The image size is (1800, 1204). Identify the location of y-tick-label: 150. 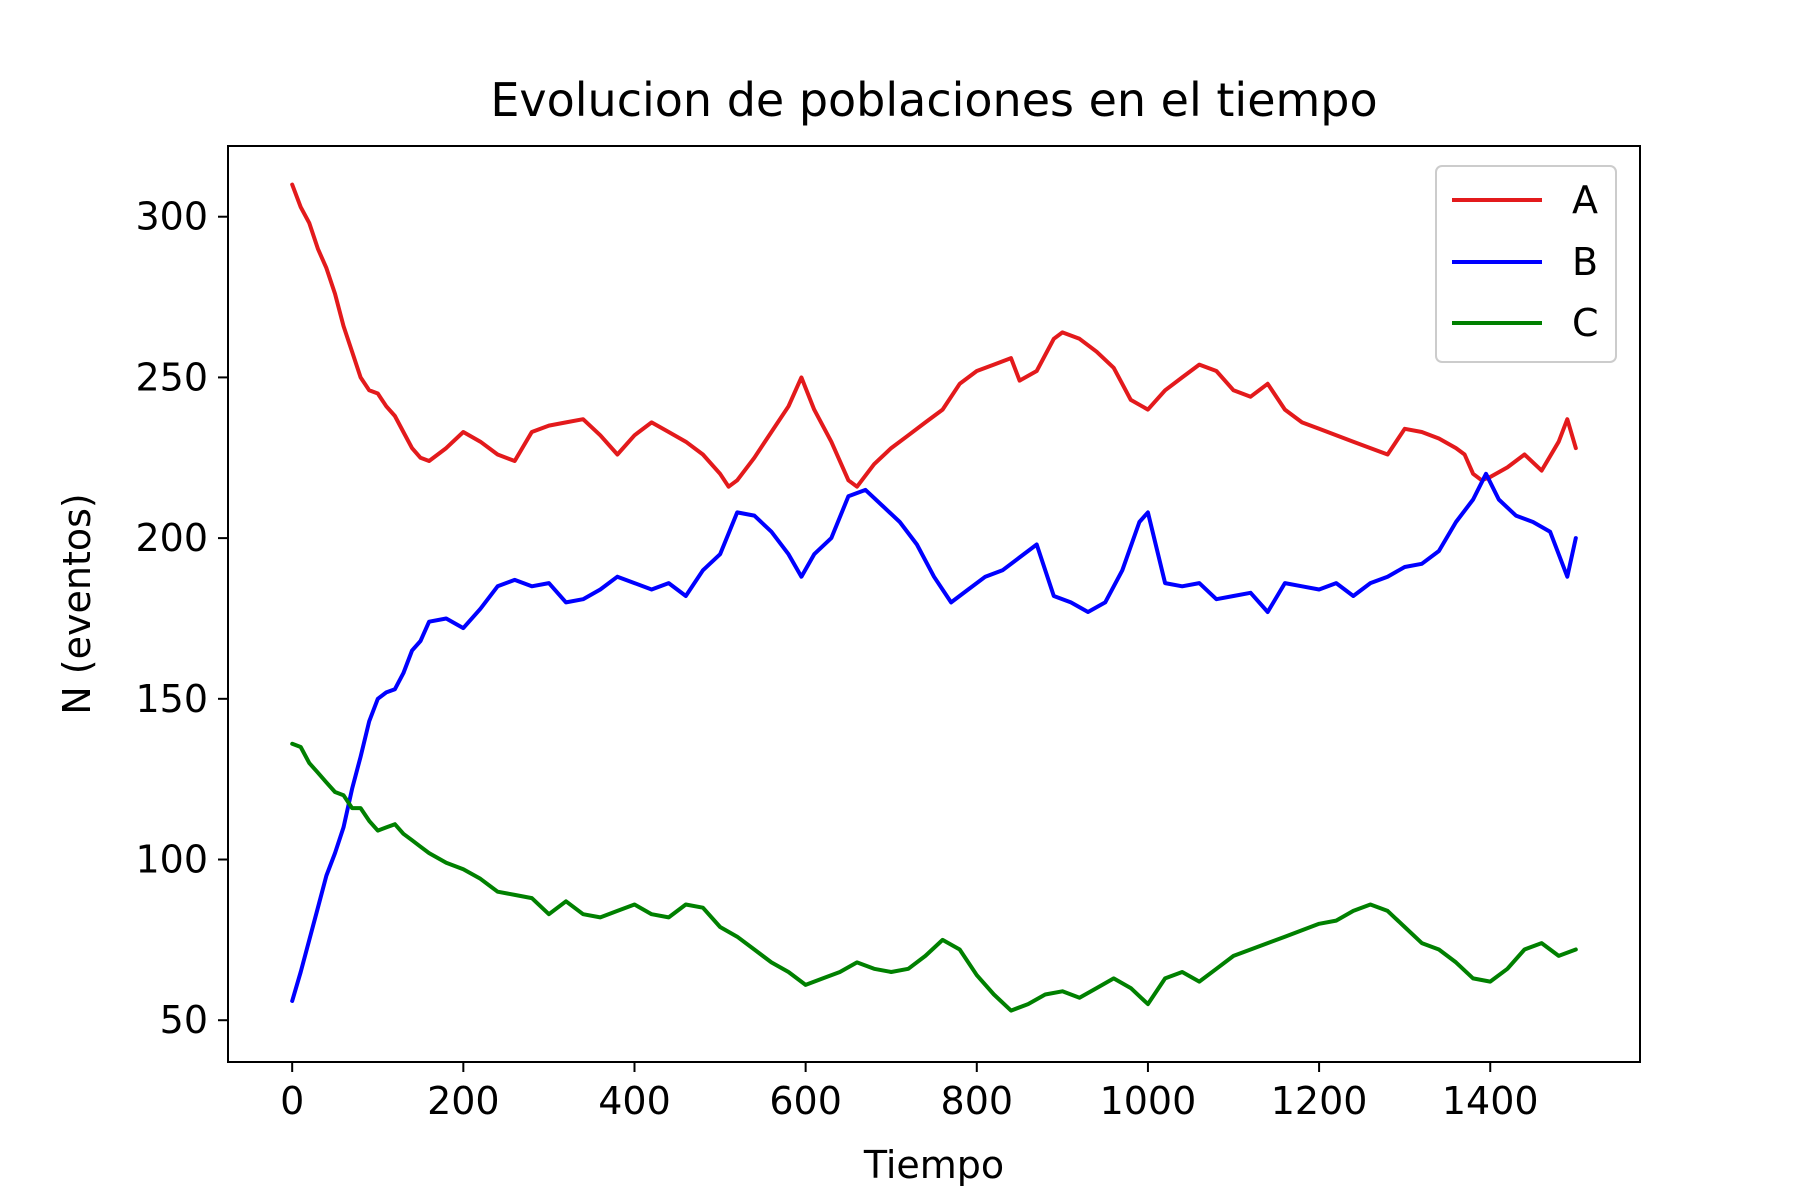
(171, 699).